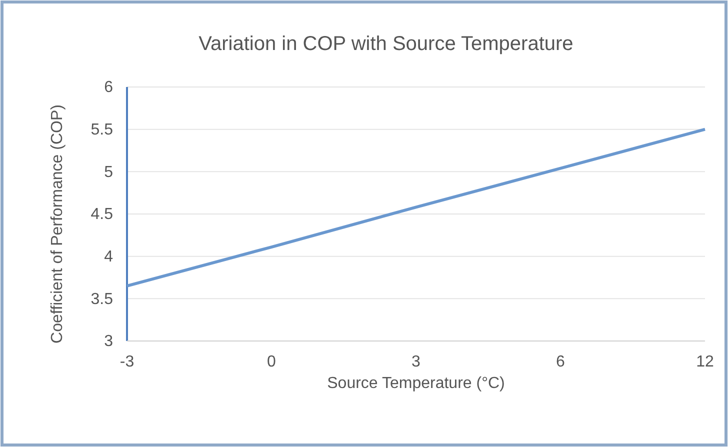  Describe the element at coordinates (271, 361) in the screenshot. I see `x-tick-label: 0` at that location.